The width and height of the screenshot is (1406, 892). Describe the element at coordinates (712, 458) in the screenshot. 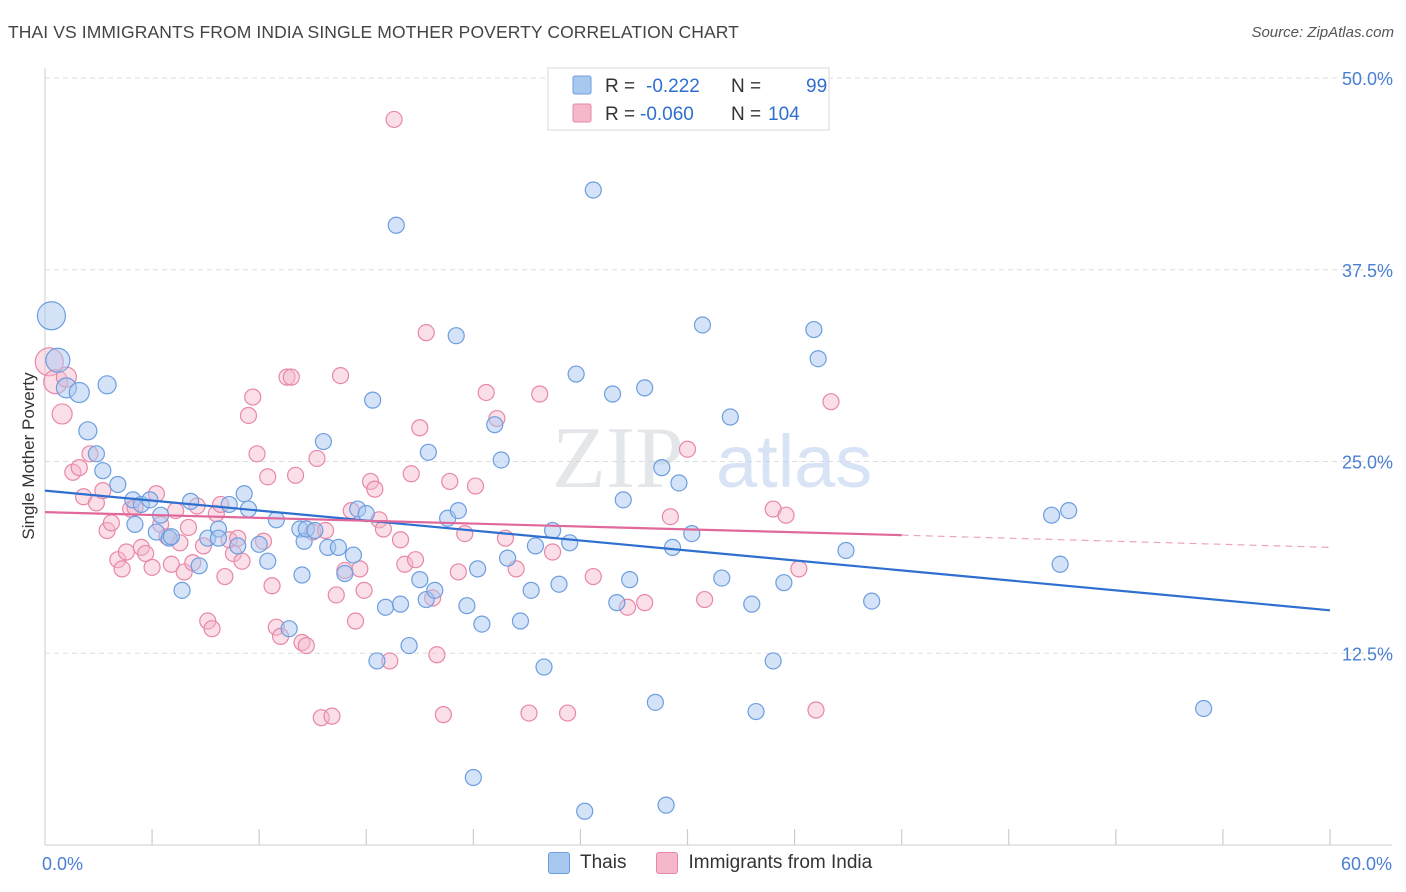

I see `watermark: ZIP atlas` at that location.